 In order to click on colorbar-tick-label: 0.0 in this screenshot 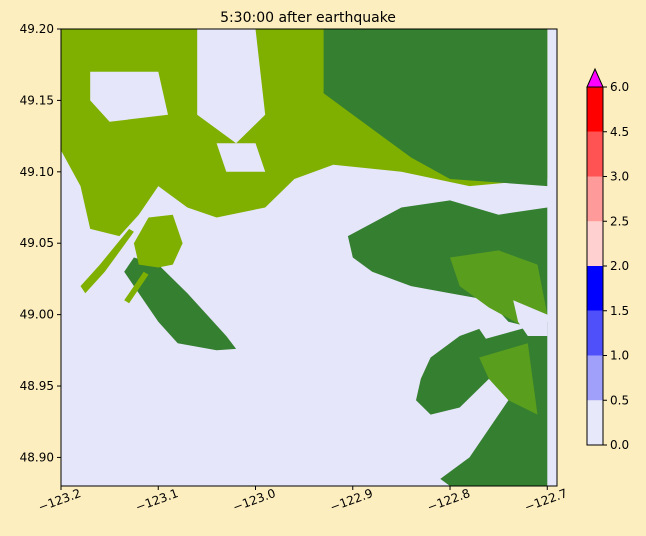, I will do `click(619, 445)`.